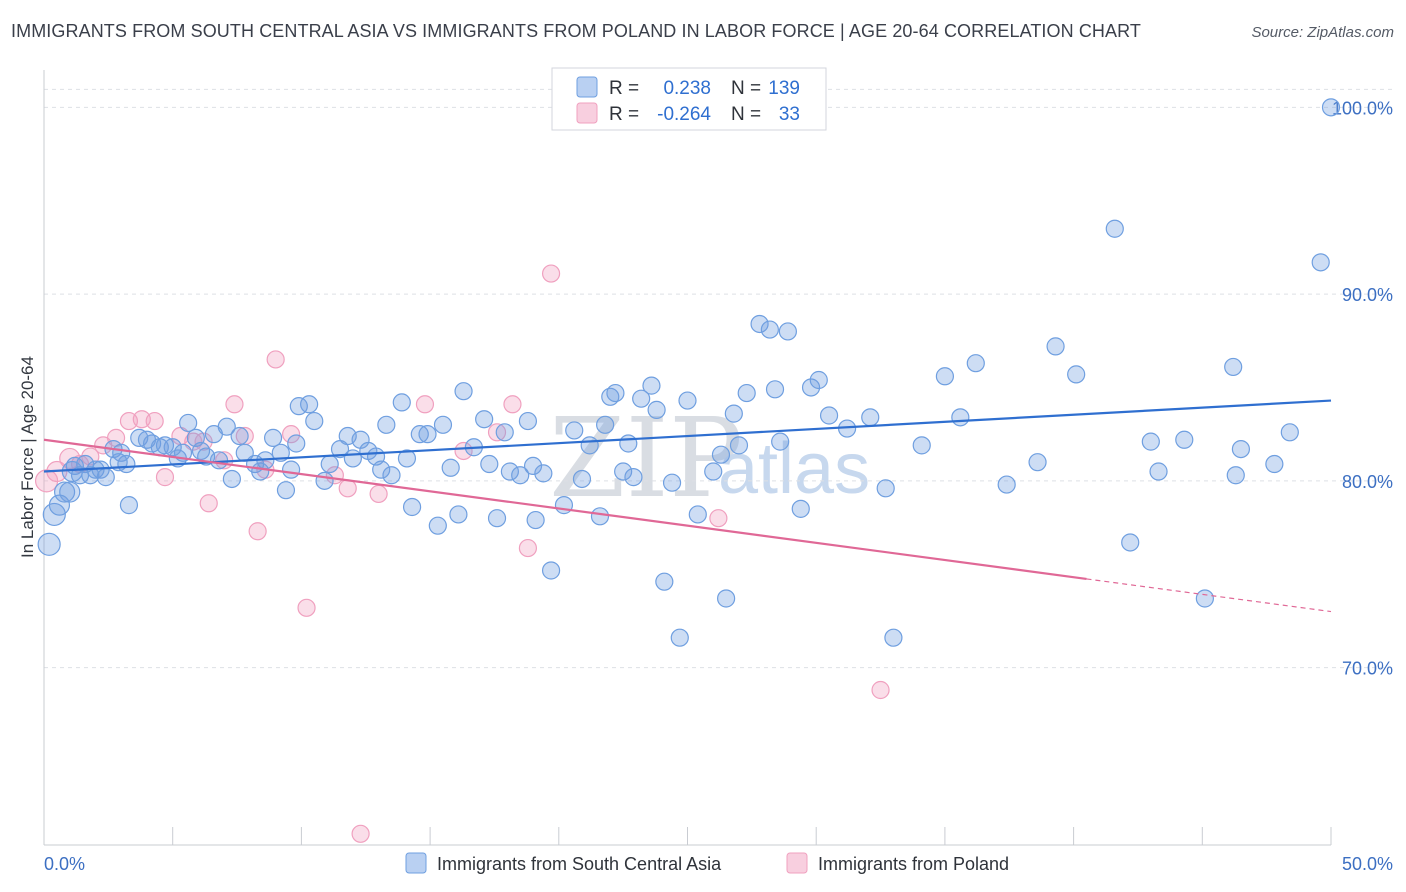 This screenshot has height=892, width=1406. Describe the element at coordinates (27, 457) in the screenshot. I see `y-axis-label: In Labor Force | Age 20-64` at that location.